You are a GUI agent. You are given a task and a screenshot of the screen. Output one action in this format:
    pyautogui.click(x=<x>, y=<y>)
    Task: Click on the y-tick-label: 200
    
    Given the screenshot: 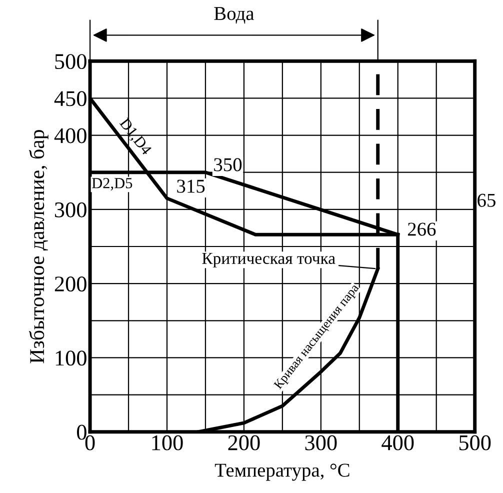 What is the action you would take?
    pyautogui.click(x=70, y=284)
    